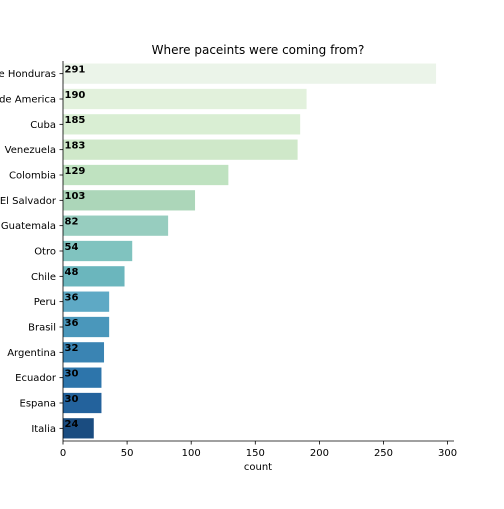  I want to click on category-label: Espana, so click(38, 404).